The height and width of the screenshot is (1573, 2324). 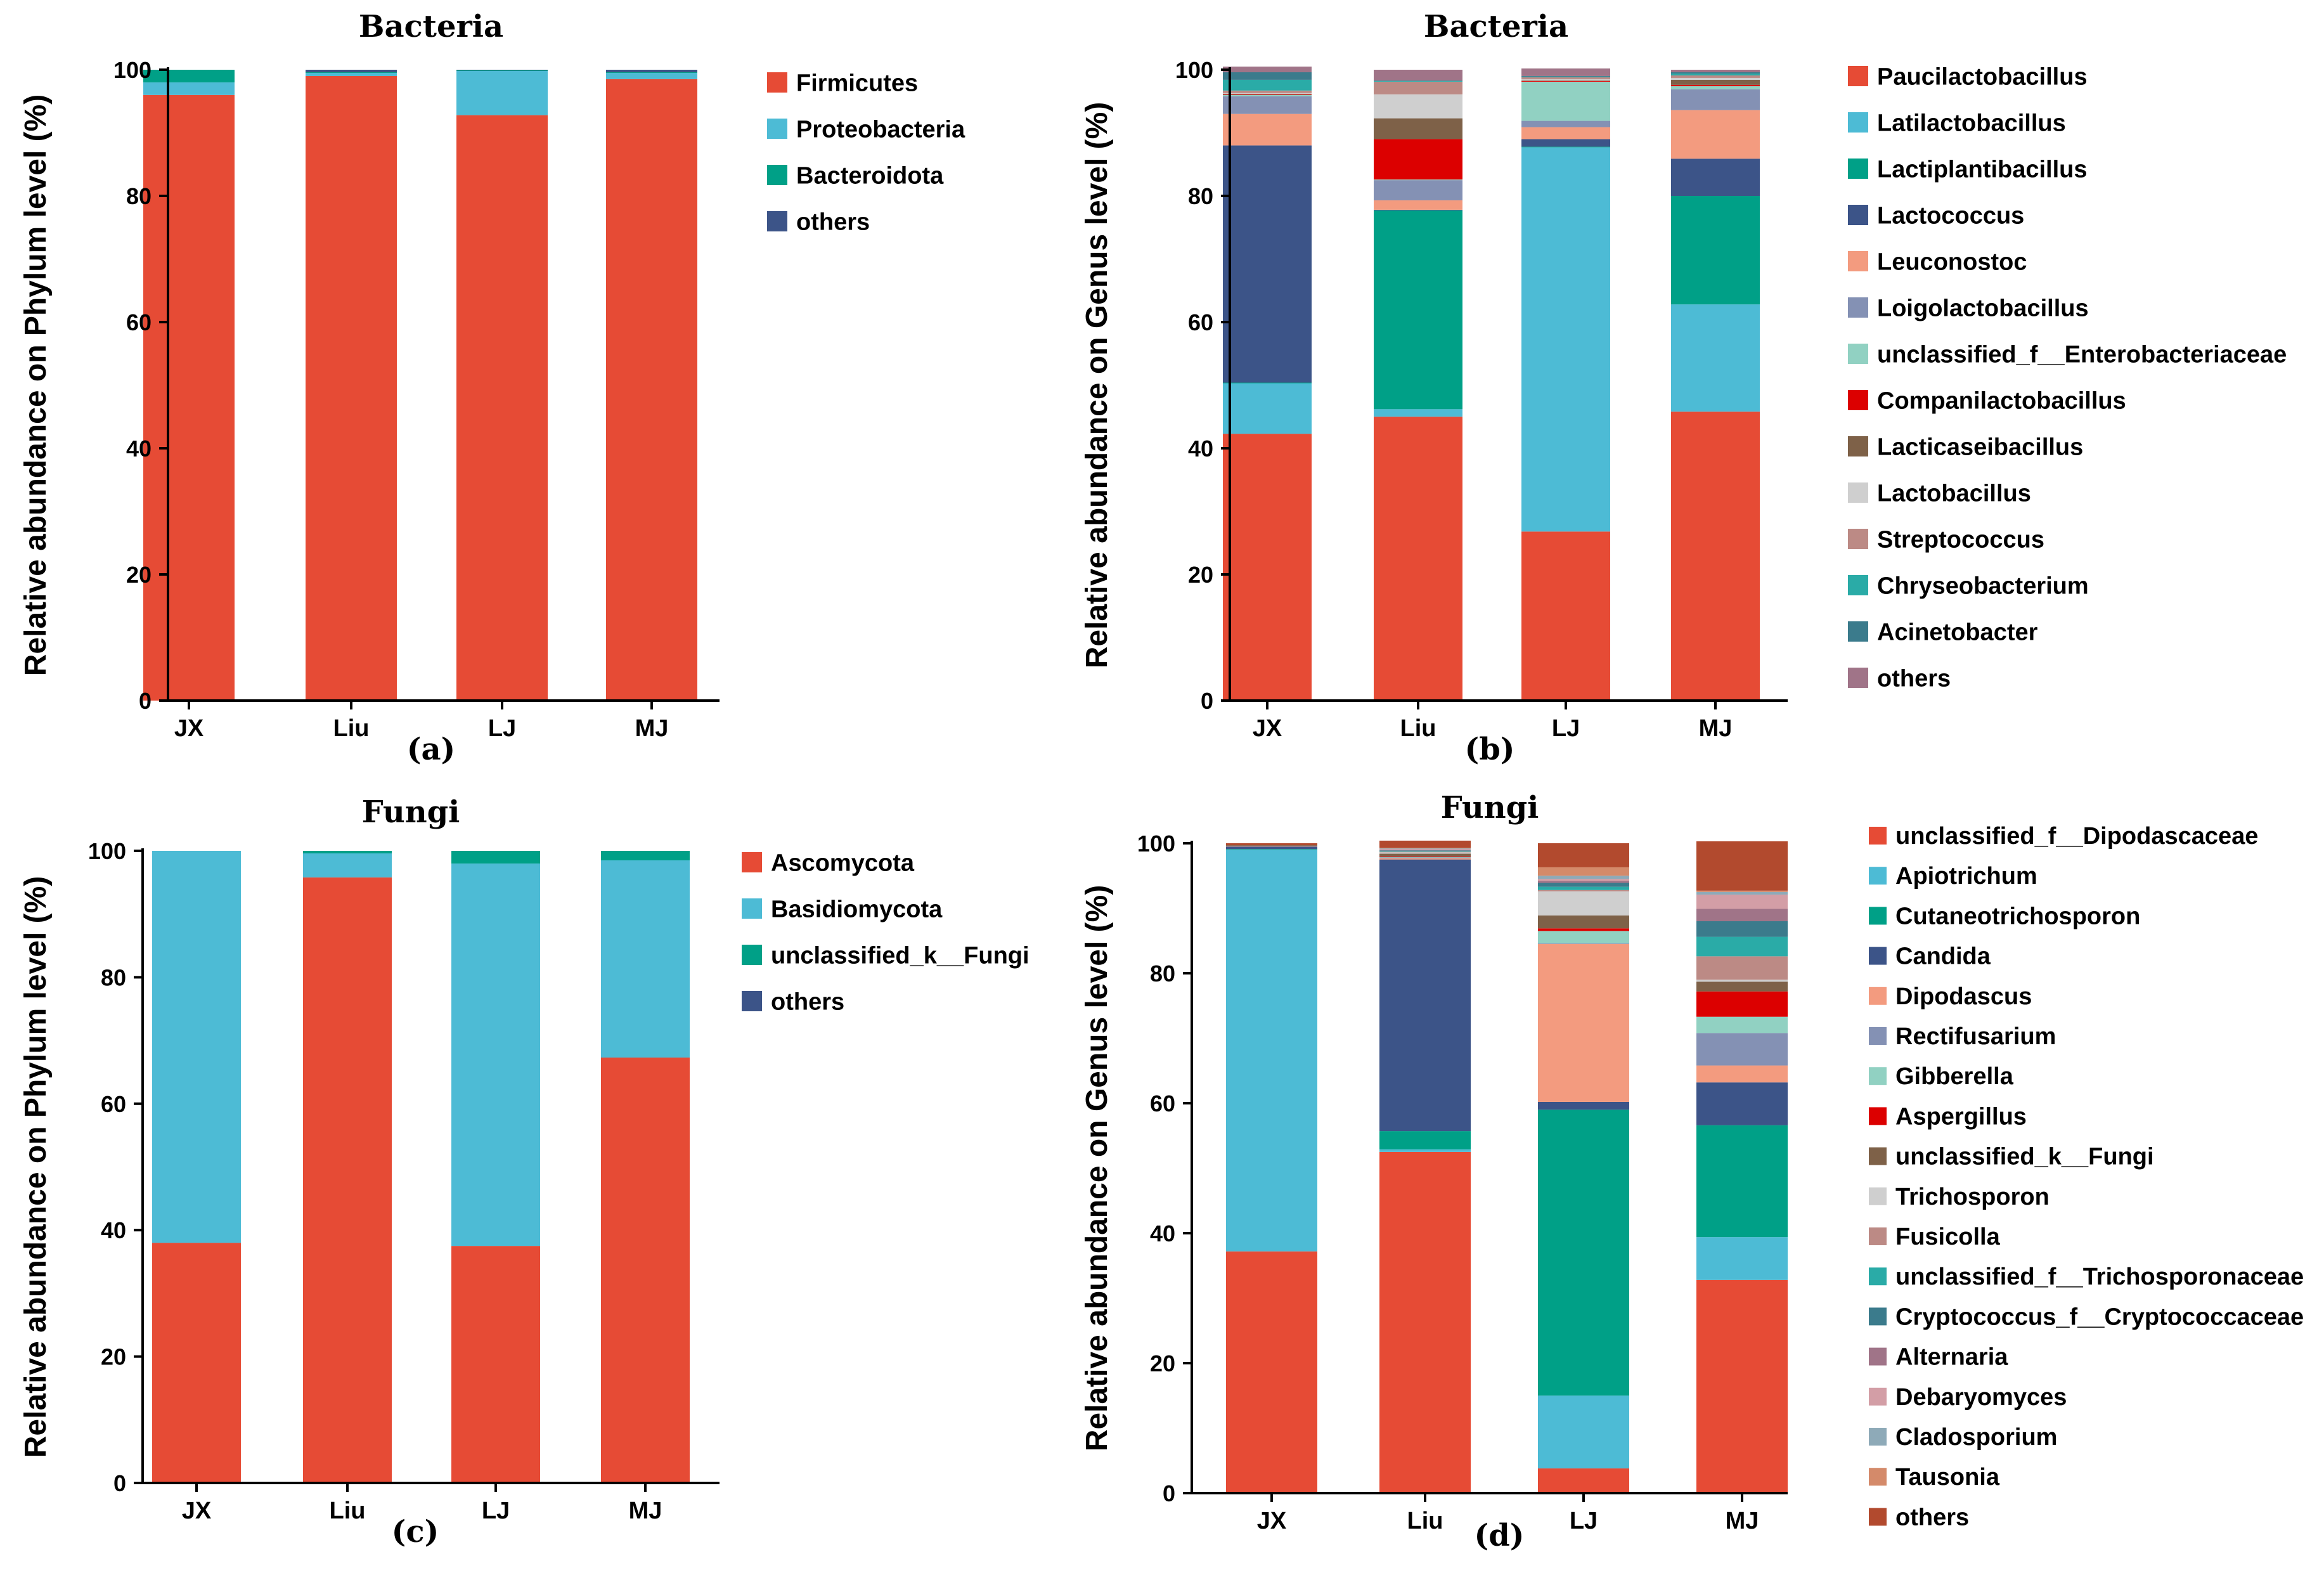 What do you see at coordinates (651, 75) in the screenshot?
I see `bar-segment-mj-proteobacteria` at bounding box center [651, 75].